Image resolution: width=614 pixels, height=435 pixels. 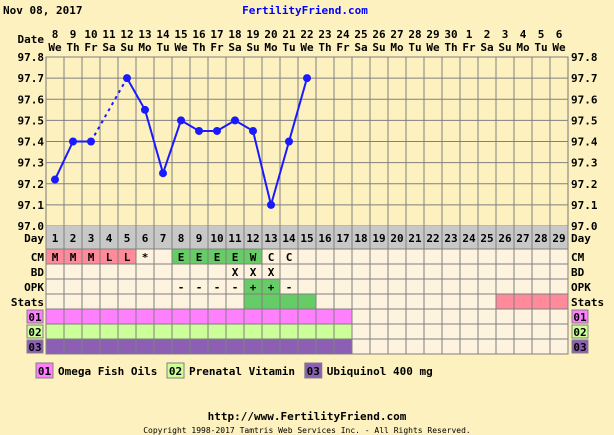 What do you see at coordinates (305, 10) in the screenshot?
I see `site-link: FertilityFriend.com` at bounding box center [305, 10].